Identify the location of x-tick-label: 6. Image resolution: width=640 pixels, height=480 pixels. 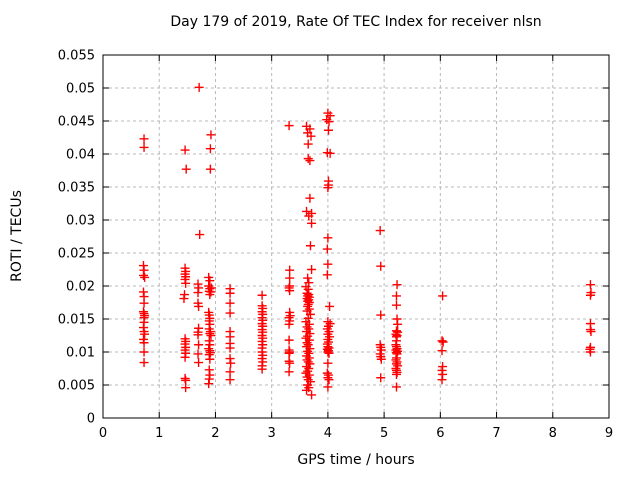
(440, 433).